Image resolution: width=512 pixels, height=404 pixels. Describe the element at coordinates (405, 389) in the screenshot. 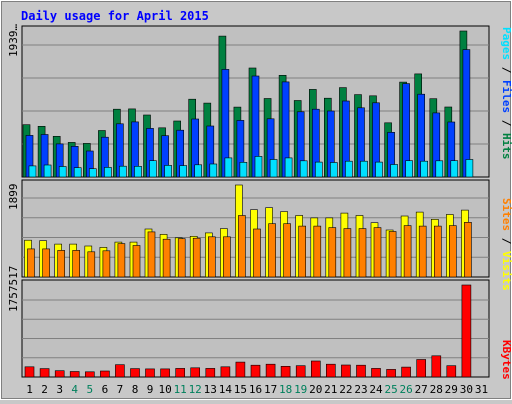

I see `x-tick-label-day-26: 26` at that location.